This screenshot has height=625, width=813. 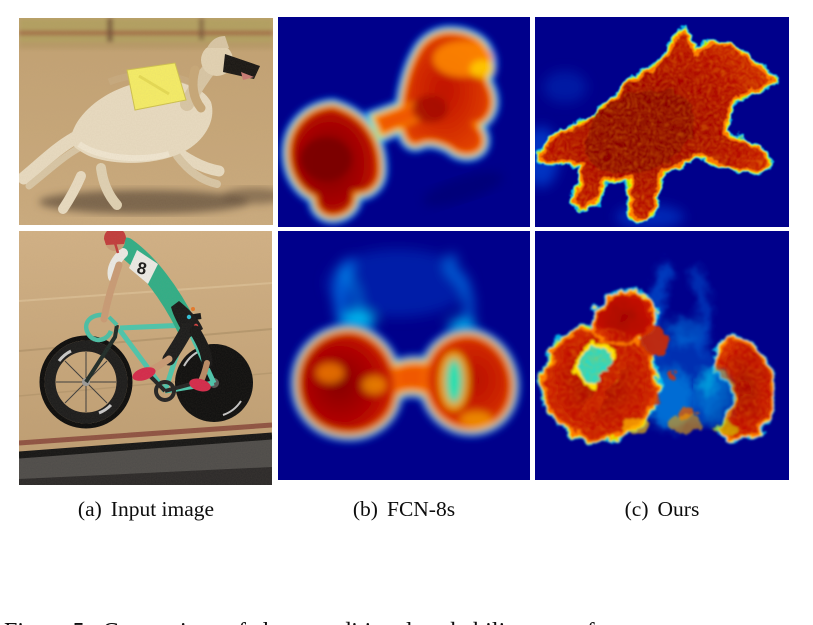 What do you see at coordinates (659, 383) in the screenshot?
I see `speckle-overlay` at bounding box center [659, 383].